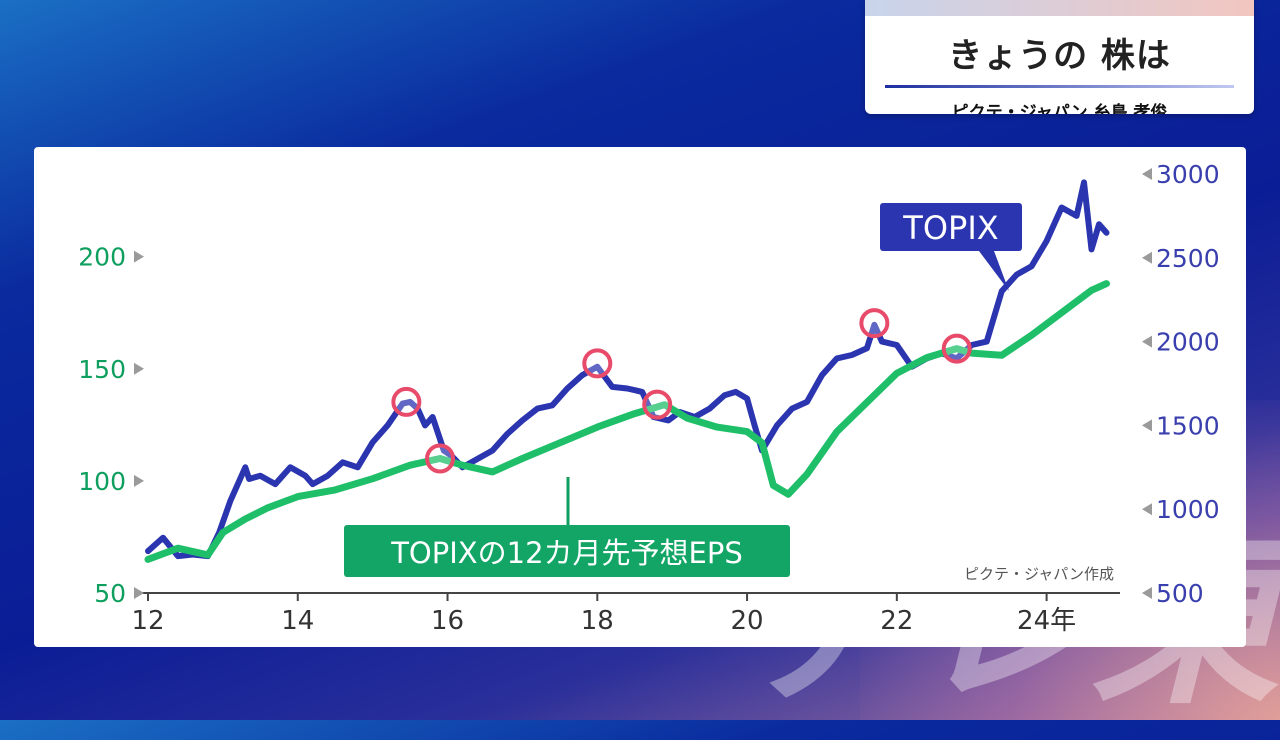 This screenshot has width=1280, height=740. What do you see at coordinates (297, 621) in the screenshot?
I see `x-tick-label: 14` at bounding box center [297, 621].